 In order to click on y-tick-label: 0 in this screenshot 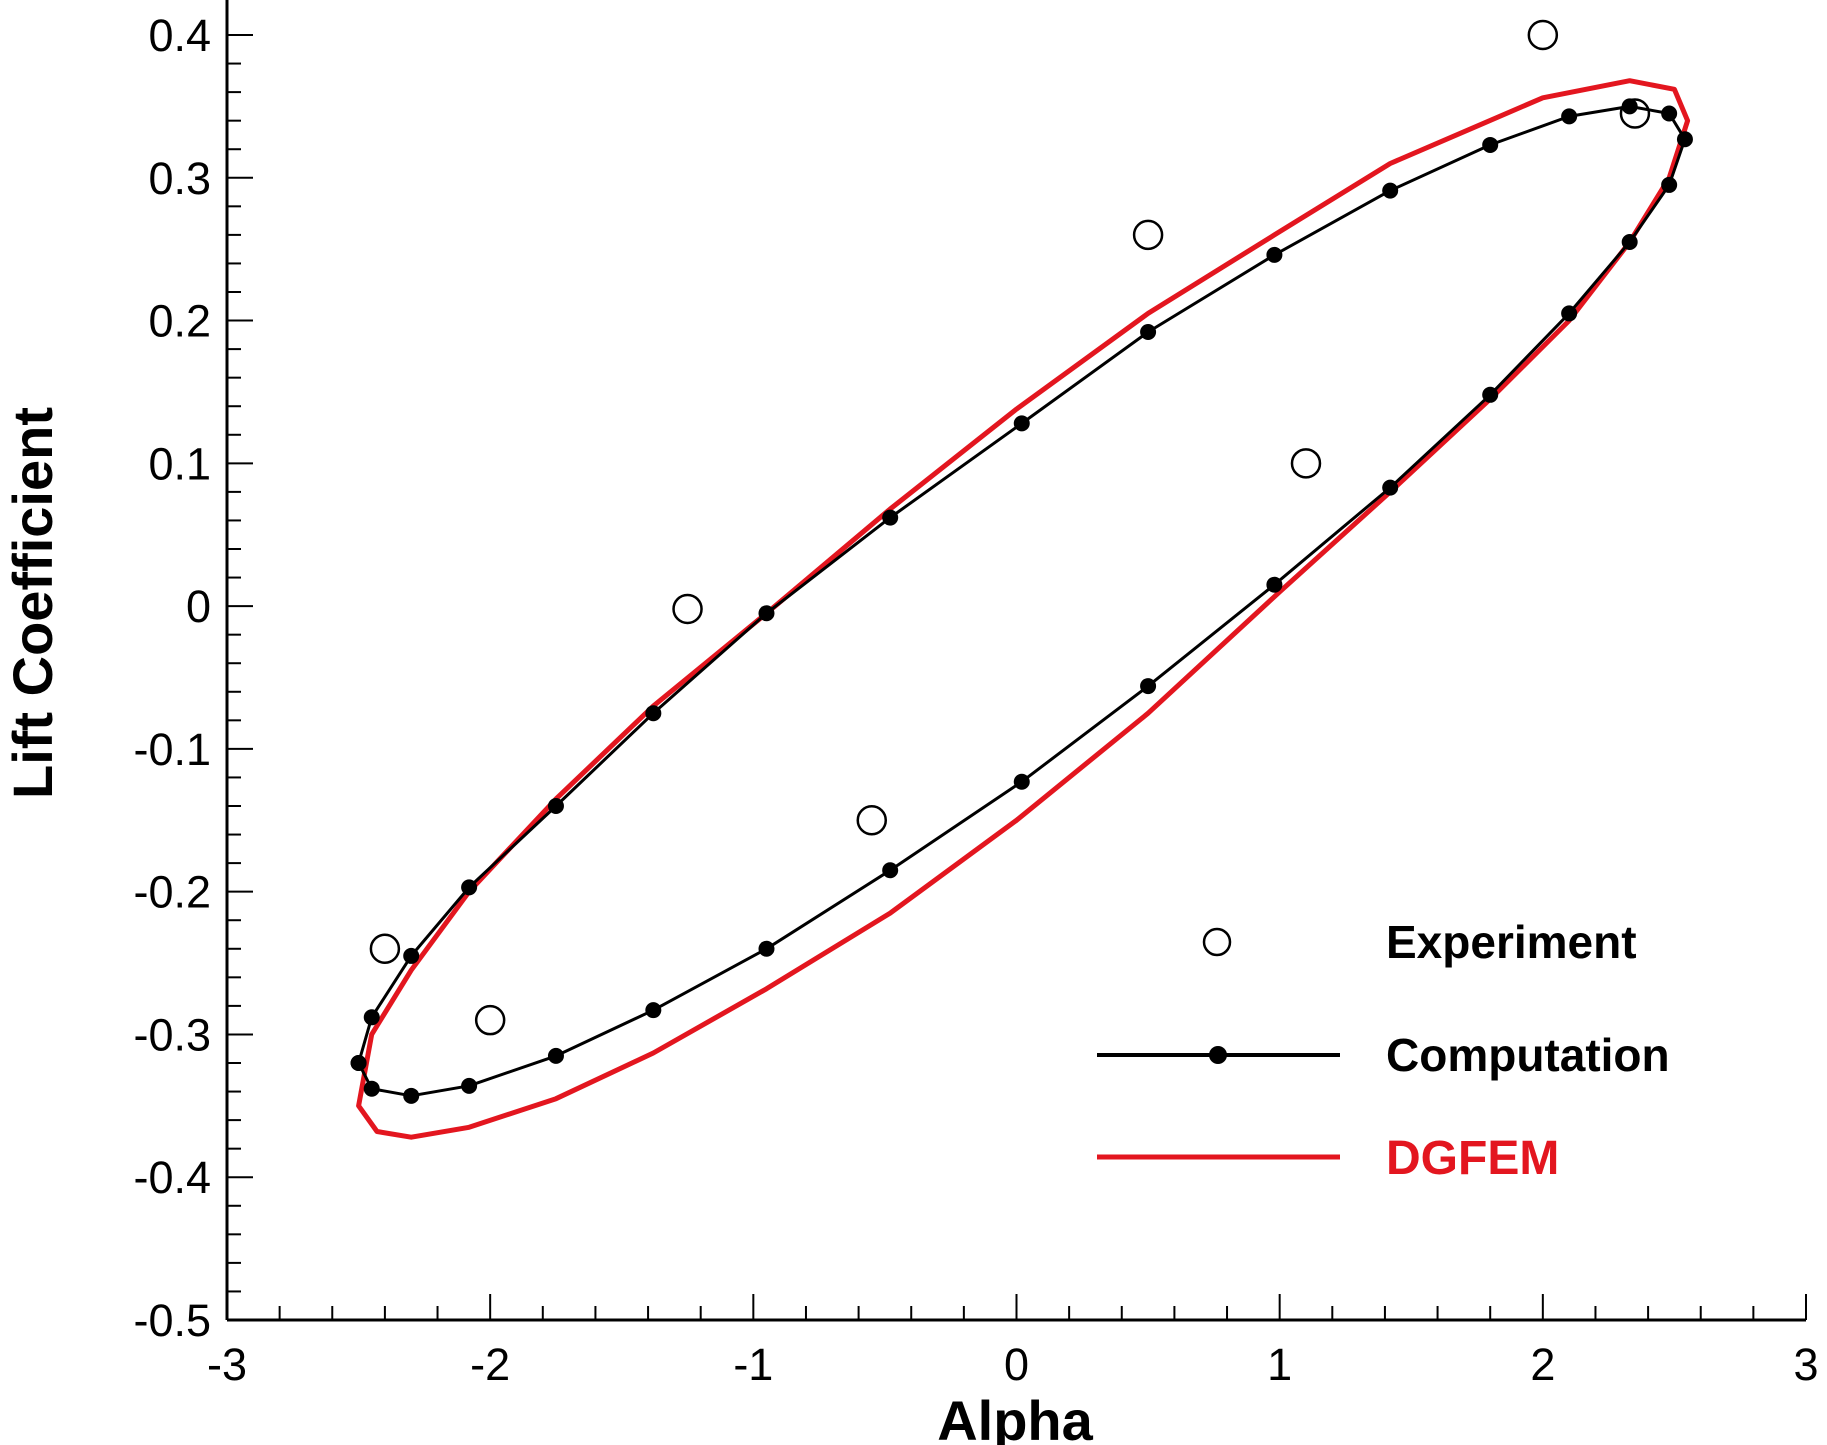, I will do `click(198, 606)`.